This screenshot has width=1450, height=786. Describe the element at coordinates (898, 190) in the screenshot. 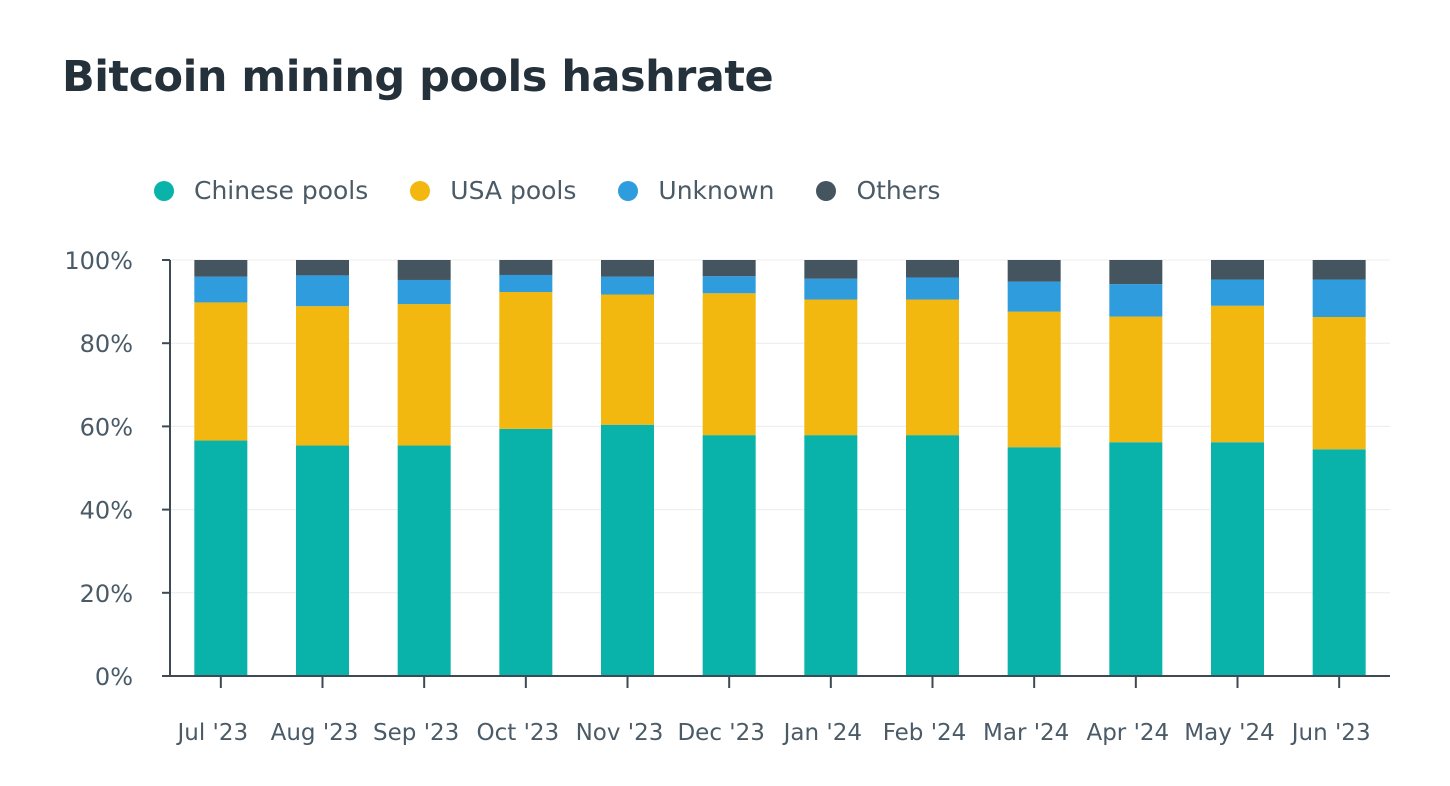

I see `legend-label: Others` at that location.